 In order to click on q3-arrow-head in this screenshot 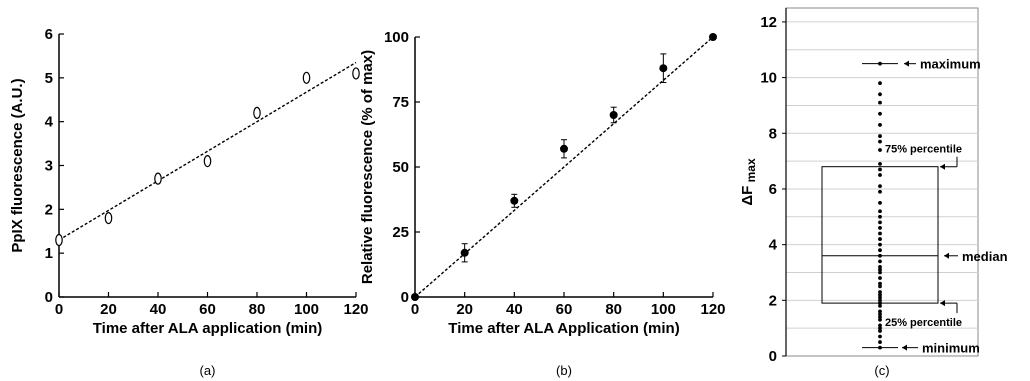, I will do `click(942, 166)`.